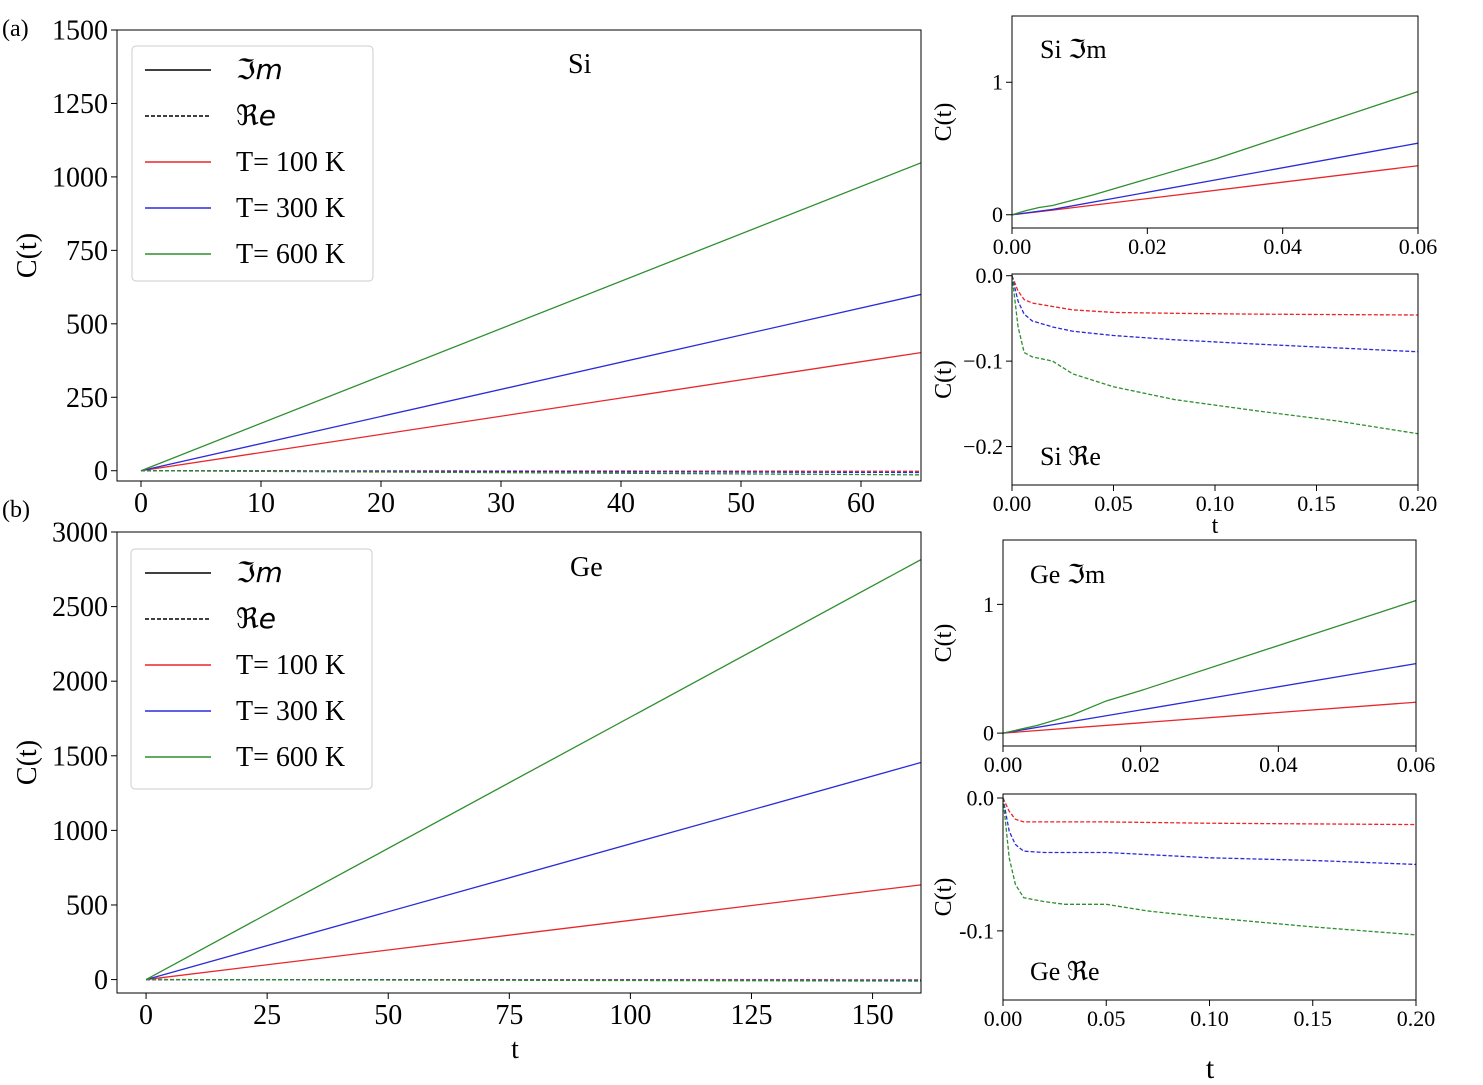 The width and height of the screenshot is (1483, 1085). I want to click on legend: ℑm ℜe T= 100 K T= 300 K T= 600 K, so click(251, 669).